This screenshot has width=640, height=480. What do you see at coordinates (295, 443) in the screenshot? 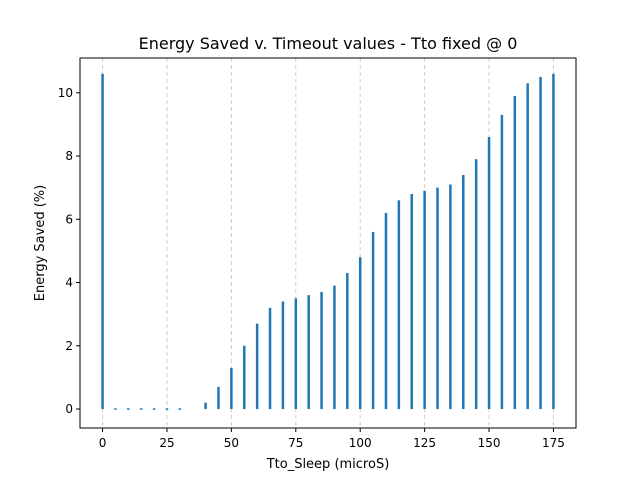
I see `x-tick-label: 75` at bounding box center [295, 443].